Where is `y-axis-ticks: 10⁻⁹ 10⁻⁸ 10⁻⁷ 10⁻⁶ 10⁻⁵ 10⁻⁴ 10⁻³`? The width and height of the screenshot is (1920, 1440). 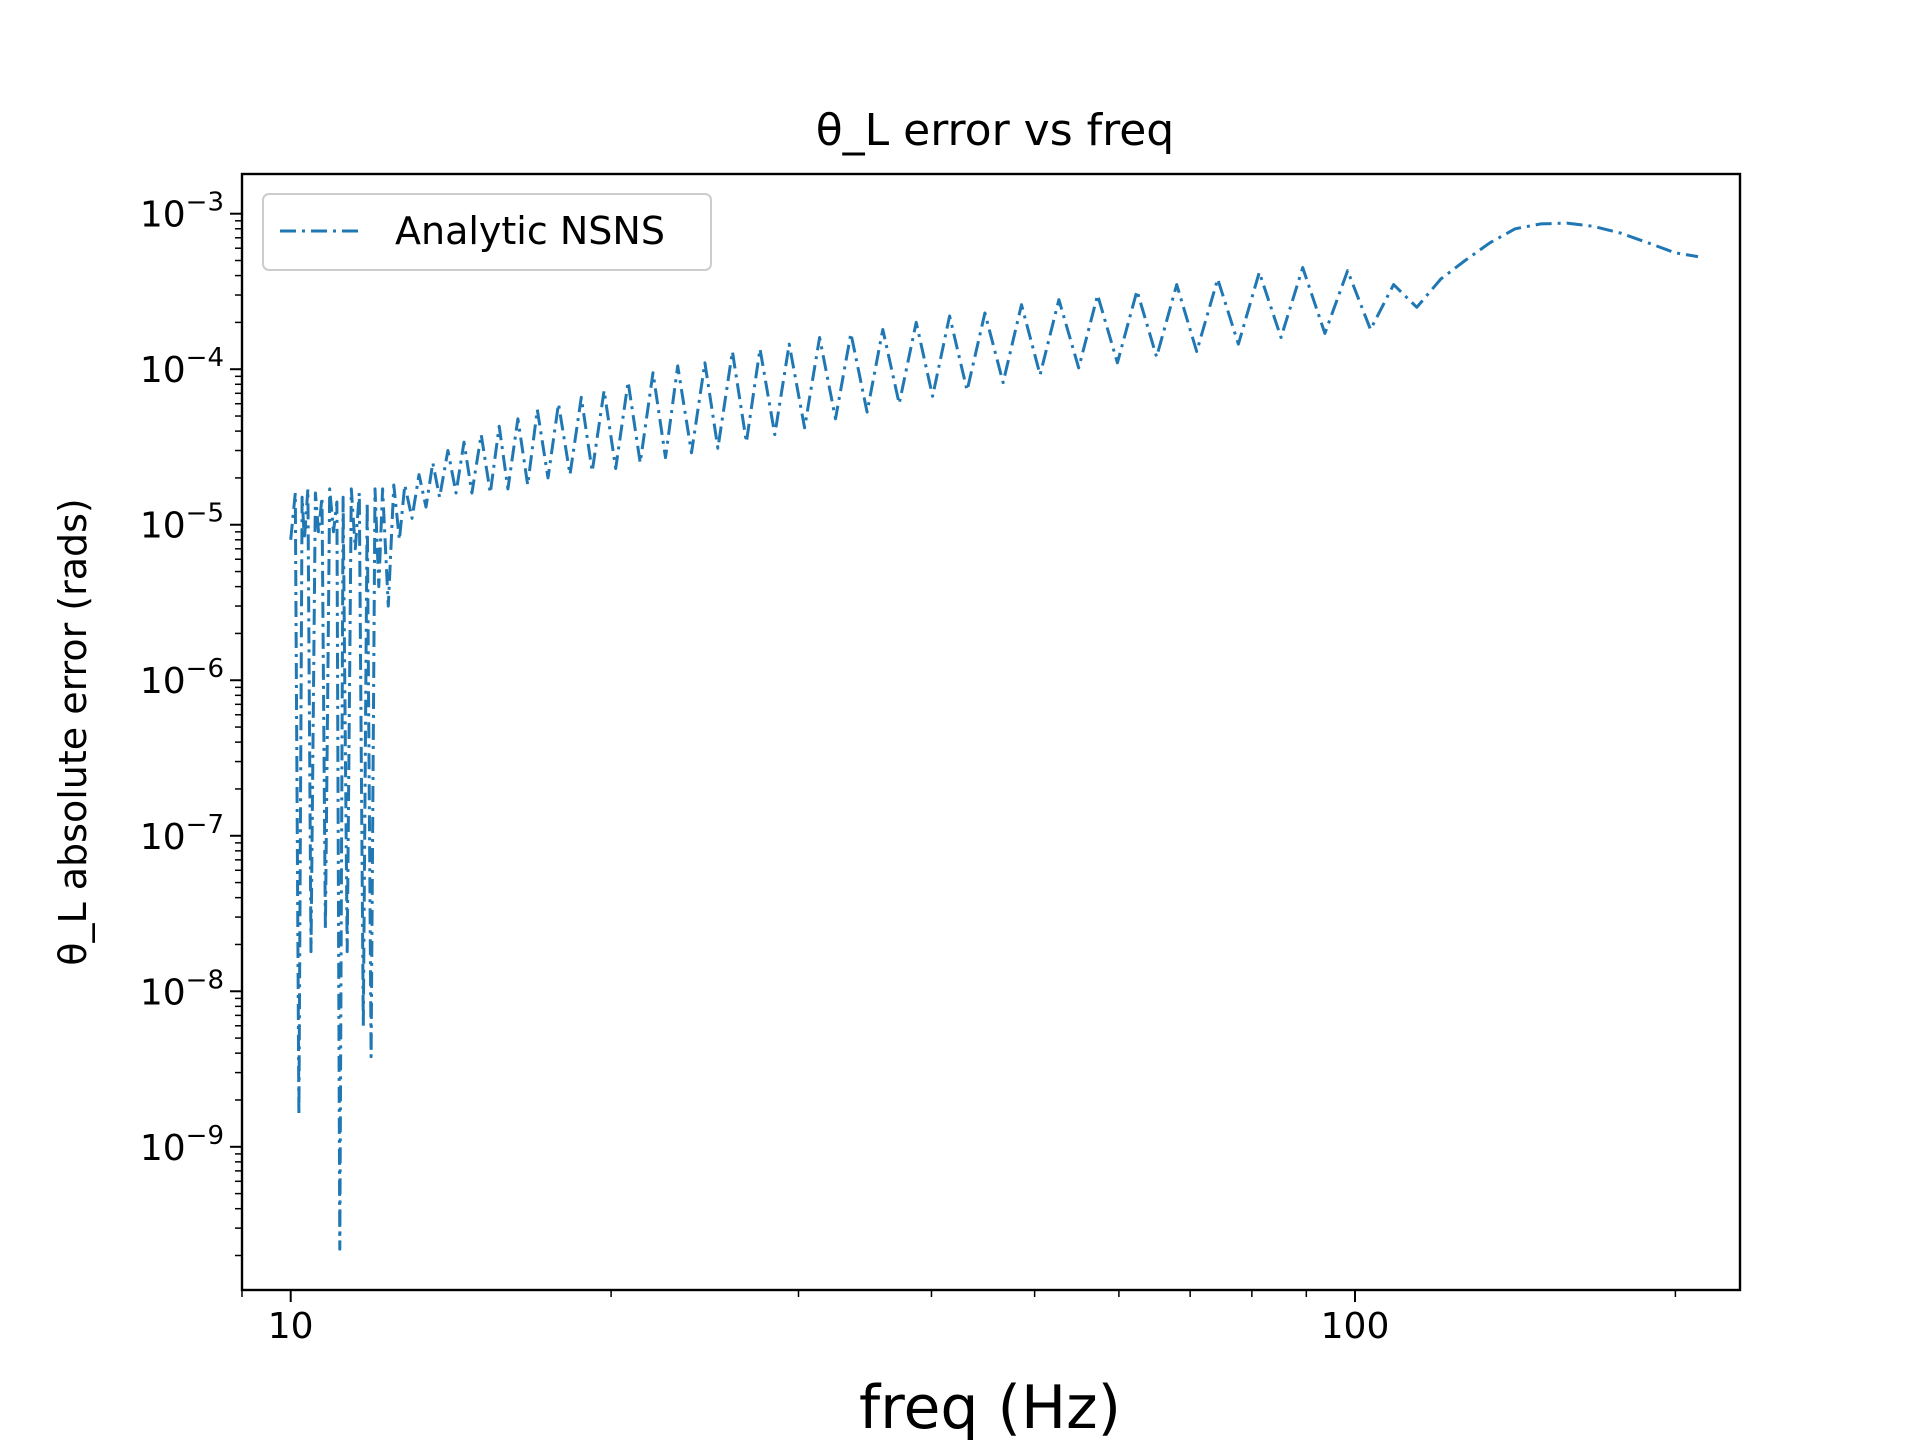 y-axis-ticks: 10⁻⁹ 10⁻⁸ 10⁻⁷ 10⁻⁶ 10⁻⁵ 10⁻⁴ 10⁻³ is located at coordinates (191, 722).